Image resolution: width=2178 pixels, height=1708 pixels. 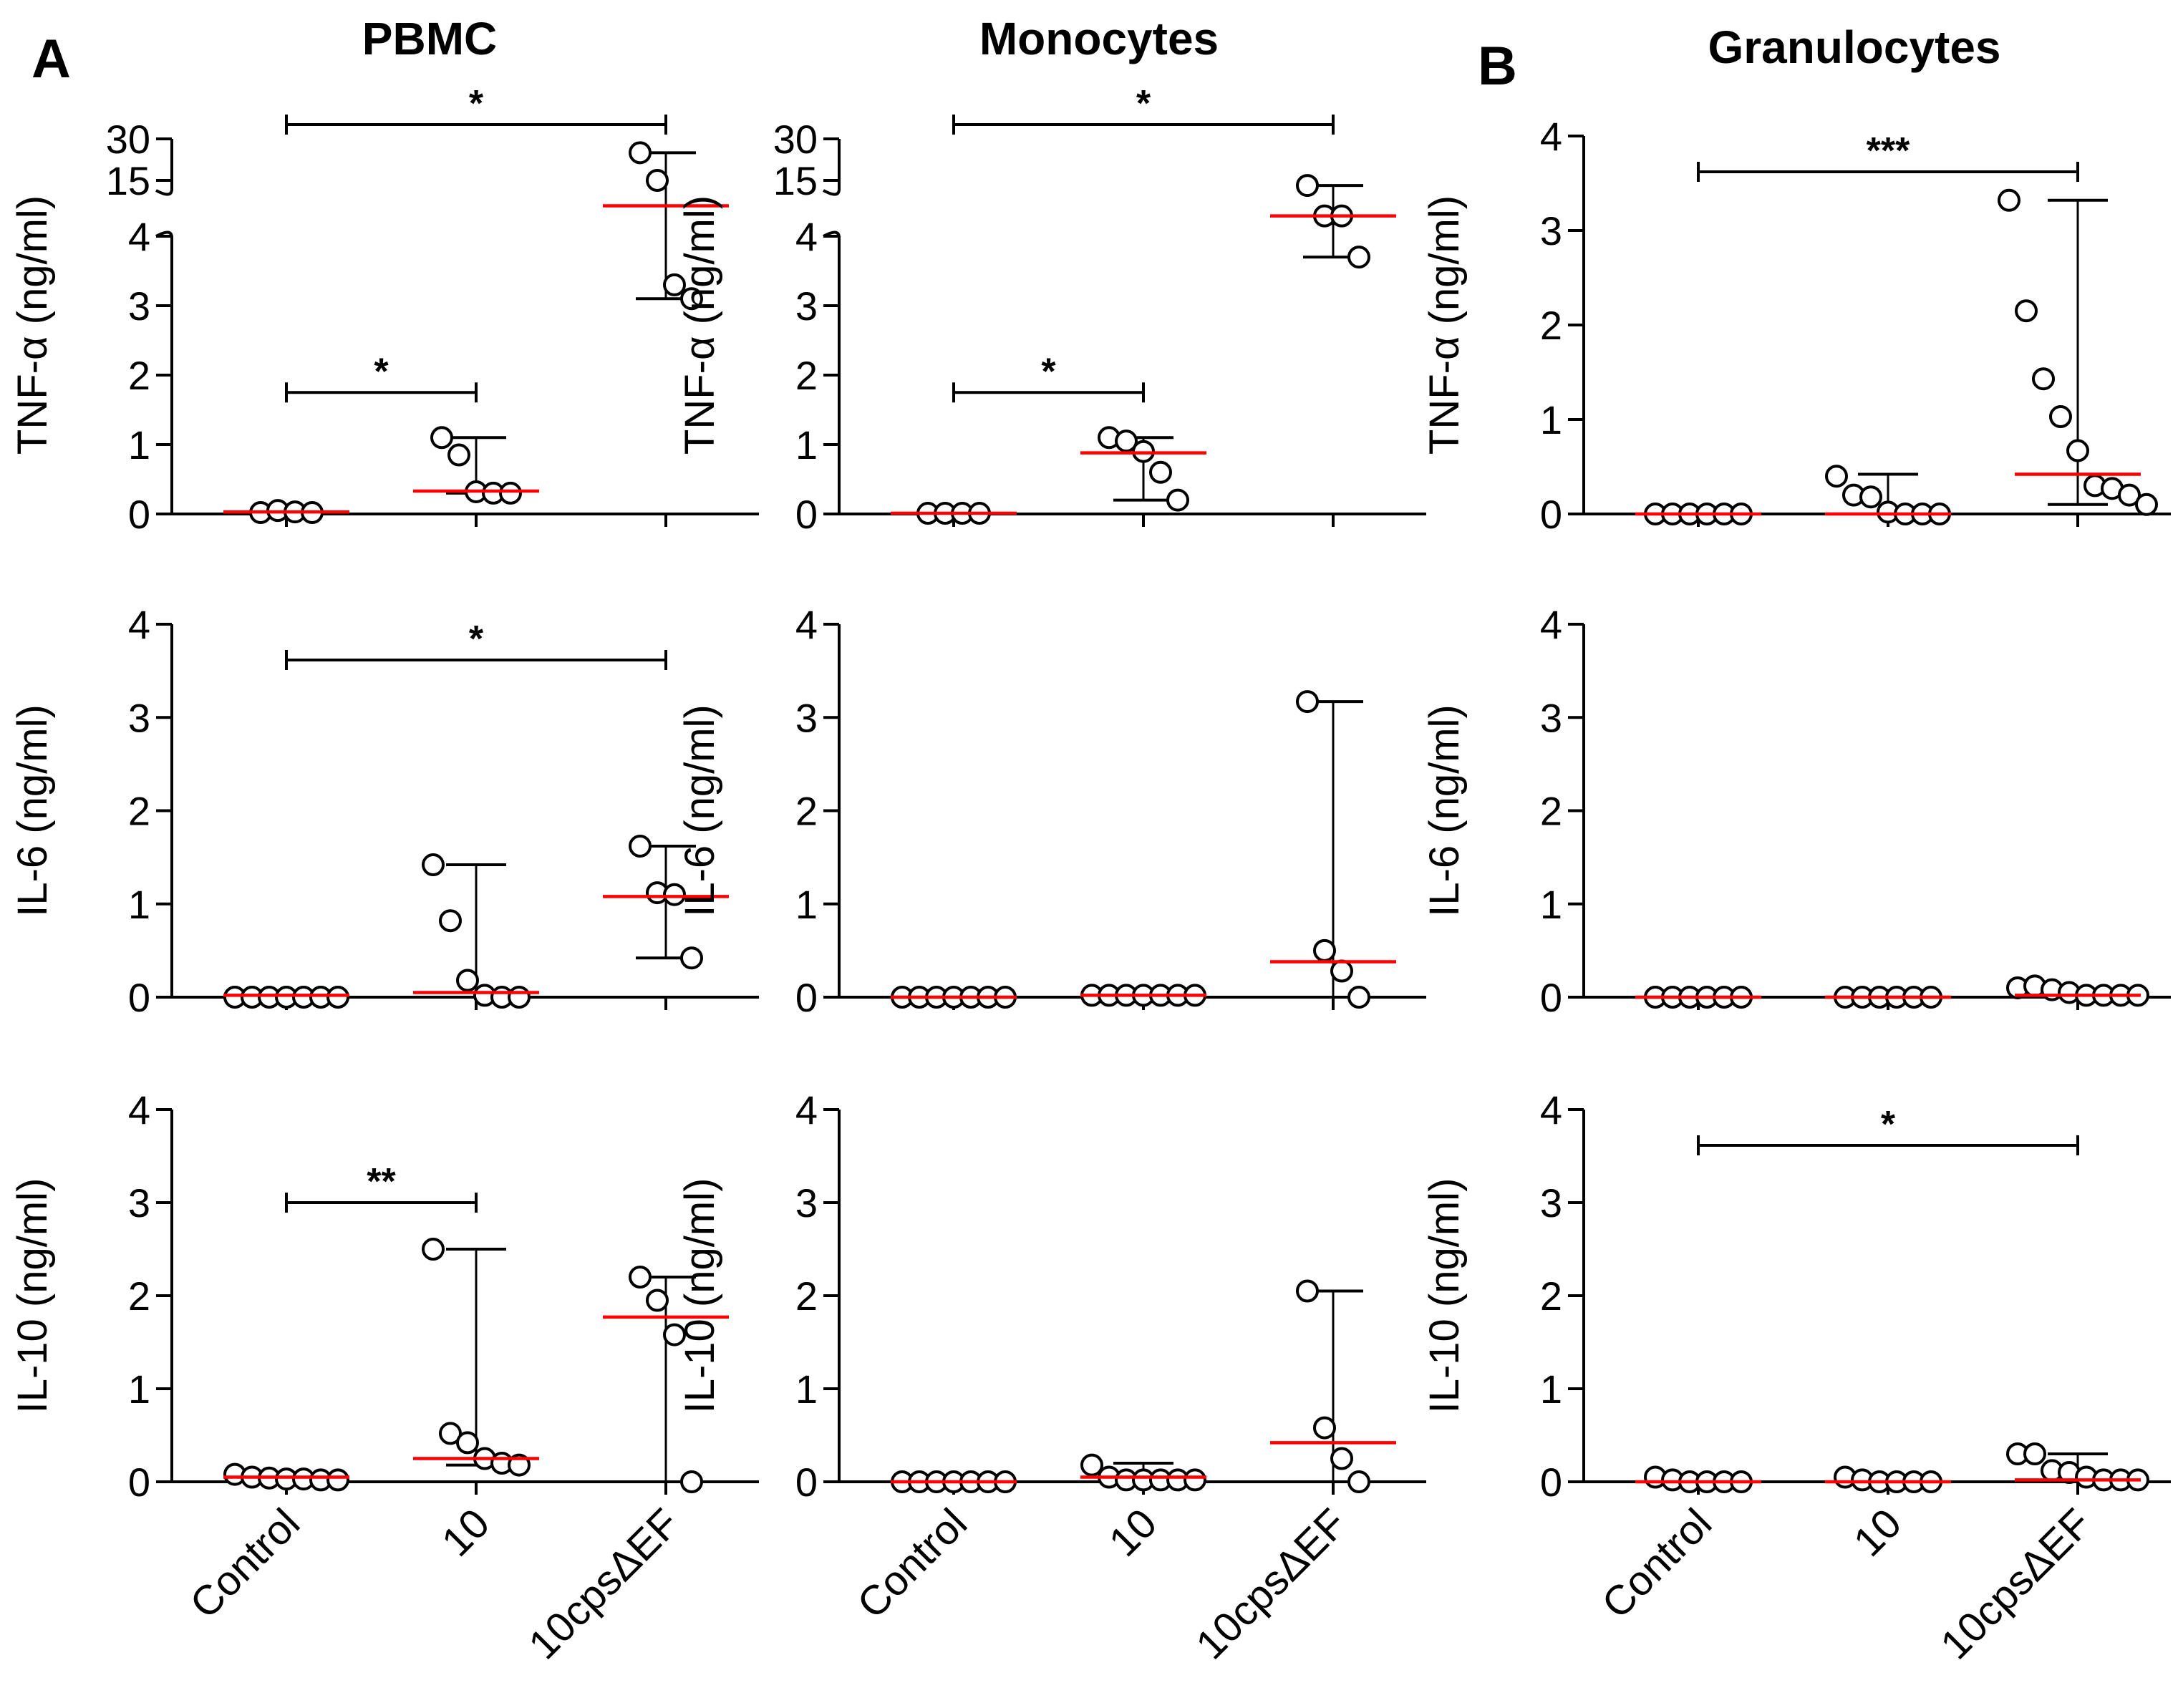 I want to click on group-title-granulocytes: Granulocytes, so click(x=1854, y=47).